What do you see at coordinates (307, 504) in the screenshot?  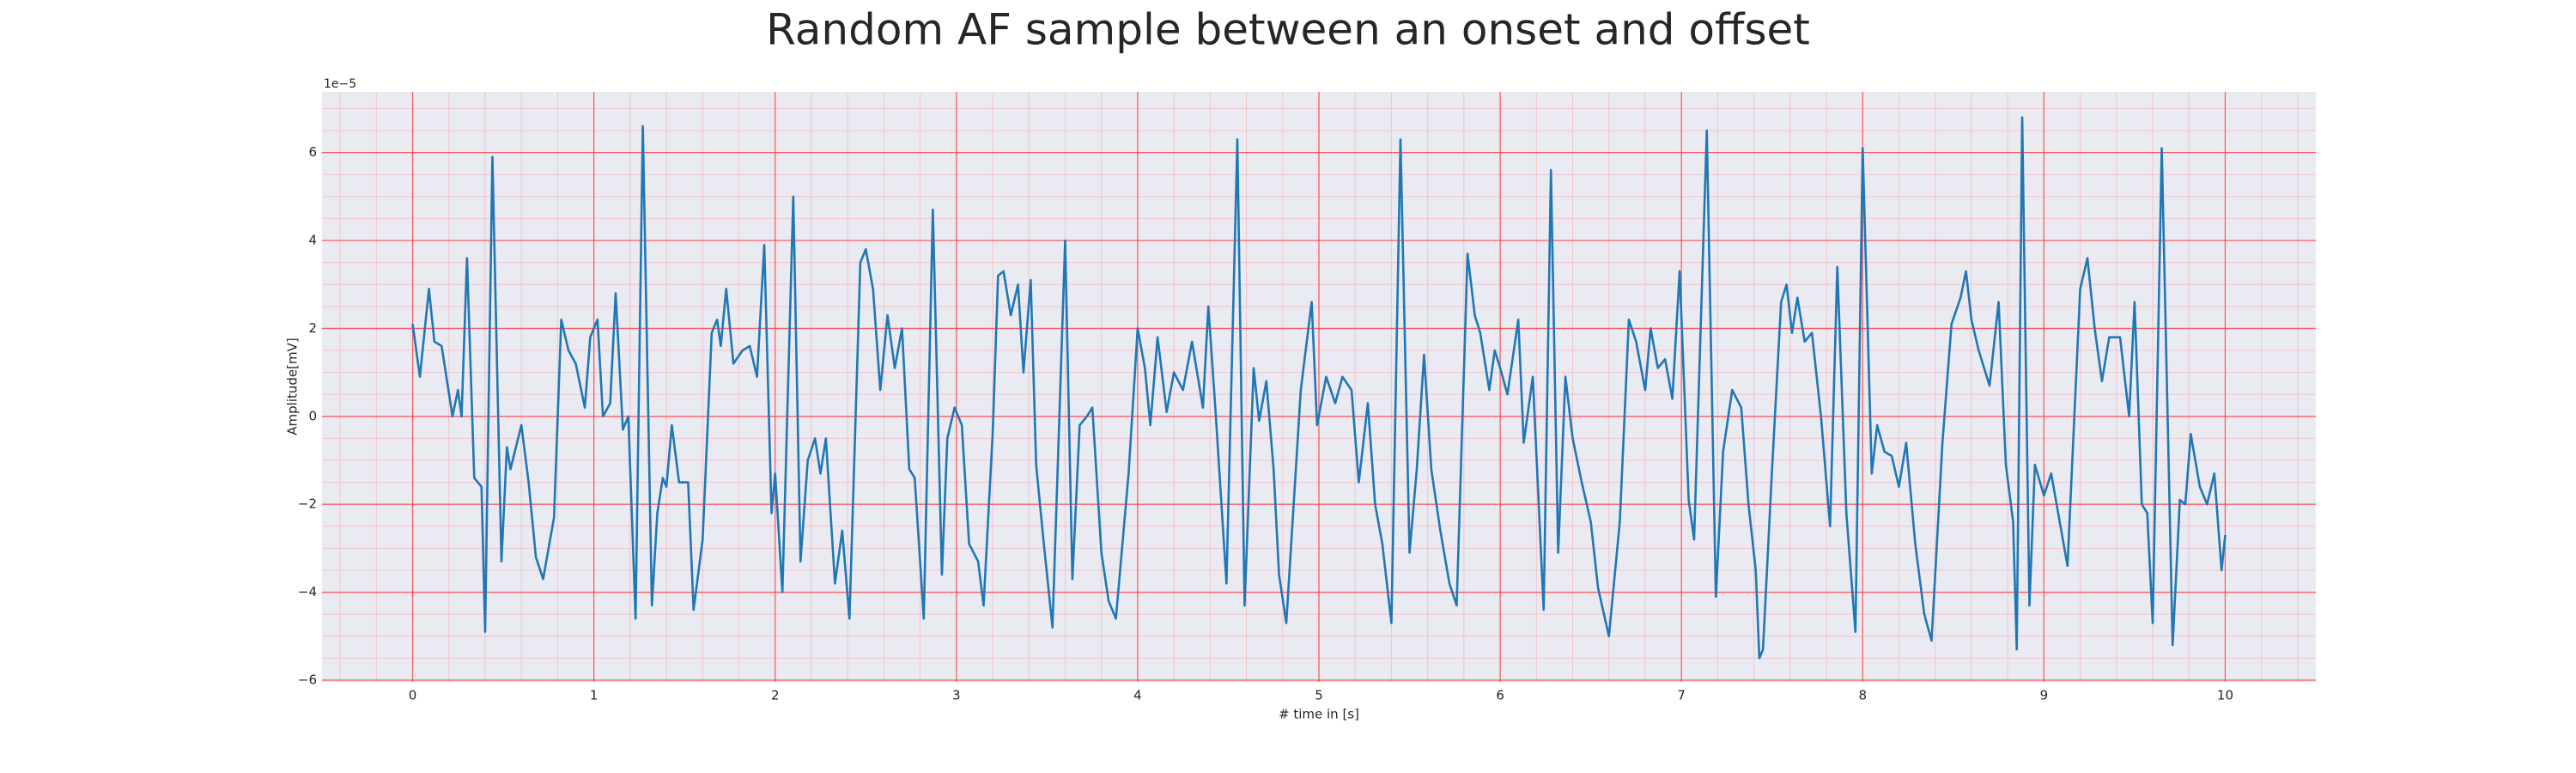 I see `y-tick-label: −2` at bounding box center [307, 504].